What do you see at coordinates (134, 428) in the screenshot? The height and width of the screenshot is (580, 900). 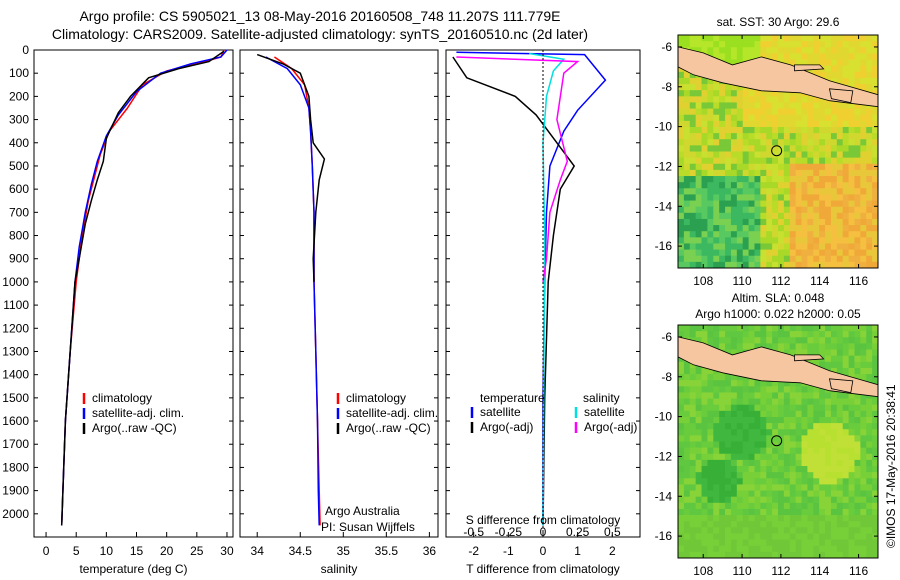 I see `legend-label: Argo(..raw -QC)` at bounding box center [134, 428].